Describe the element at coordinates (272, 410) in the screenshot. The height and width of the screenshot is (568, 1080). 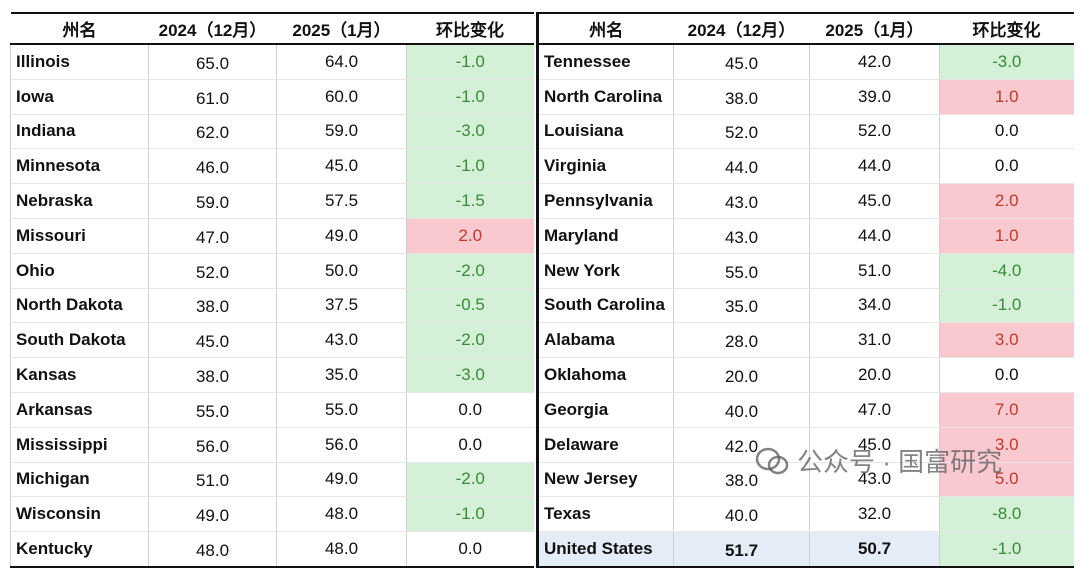
I see `table-row: Arkansas 55.0 55.0 0.0` at that location.